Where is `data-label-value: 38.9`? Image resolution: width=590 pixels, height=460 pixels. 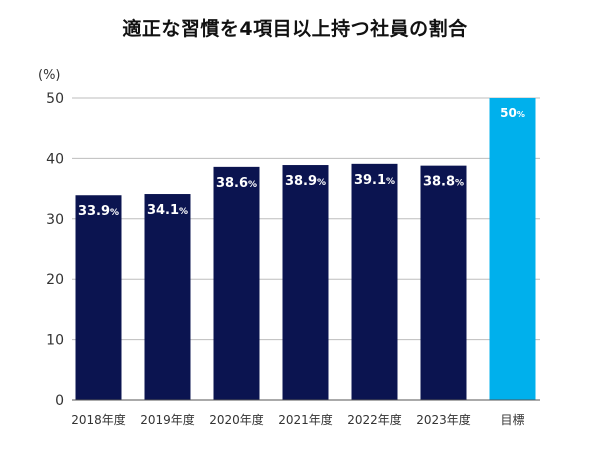
data-label-value: 38.9 is located at coordinates (301, 181).